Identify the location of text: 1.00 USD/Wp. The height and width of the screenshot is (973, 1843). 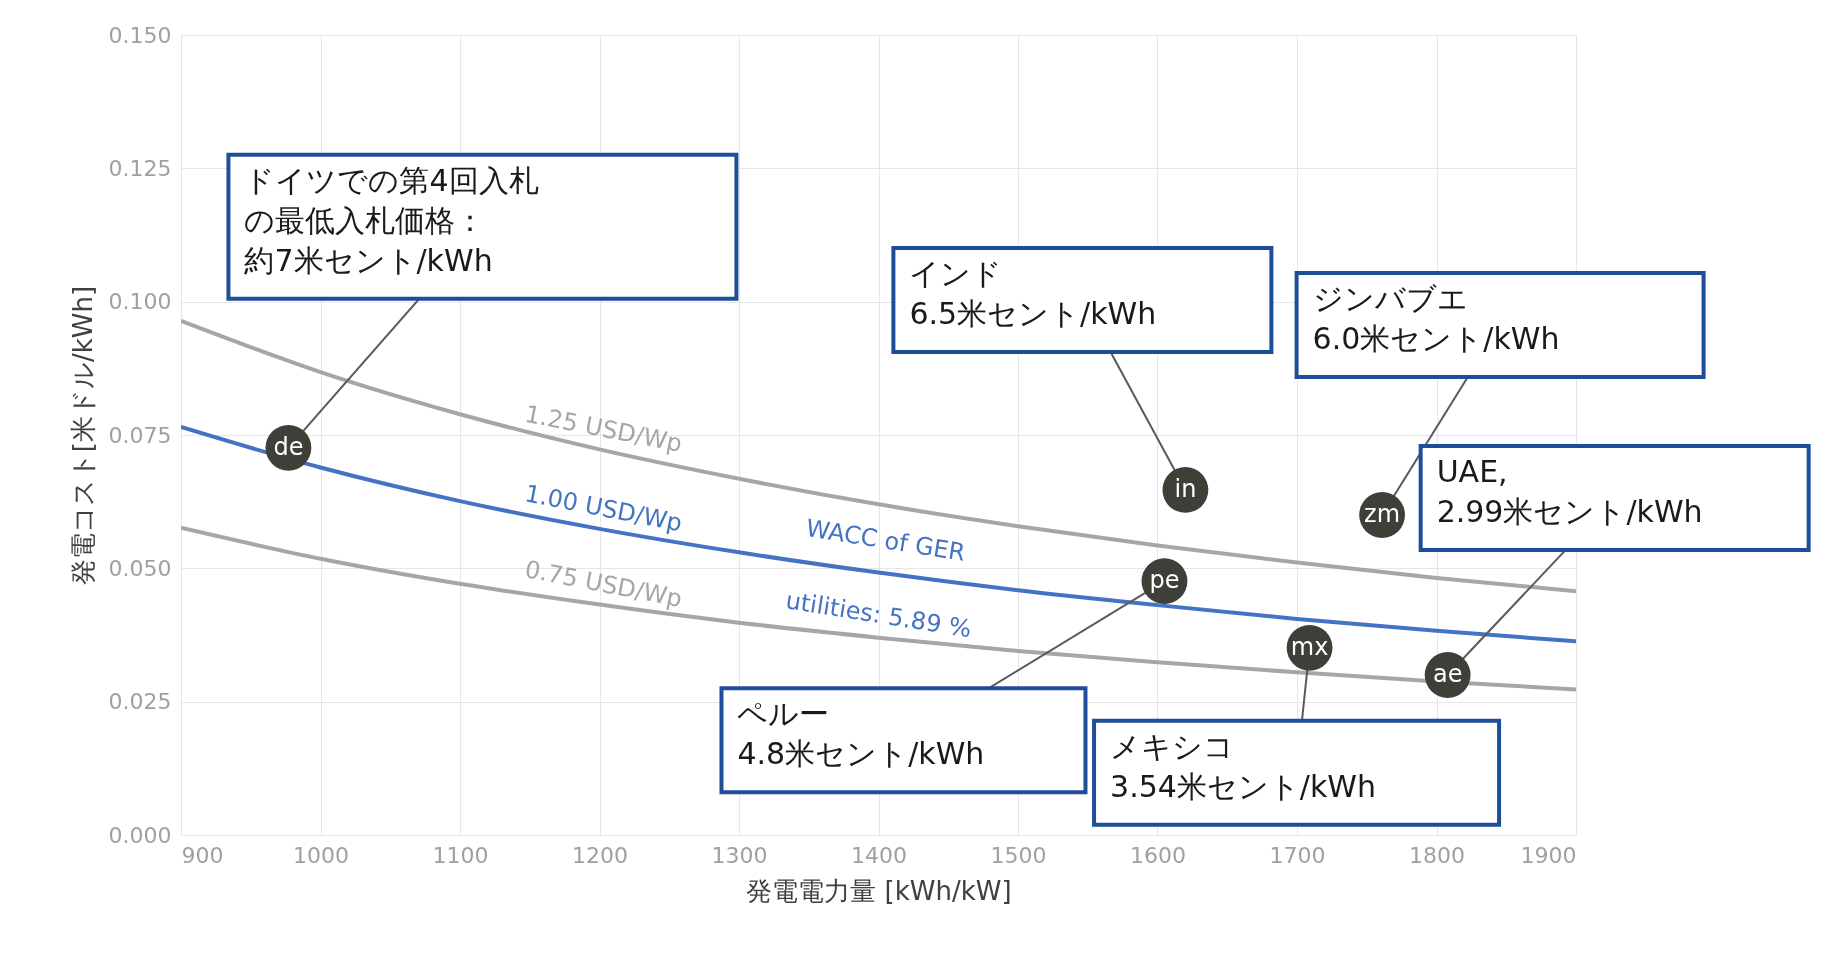
(603, 508).